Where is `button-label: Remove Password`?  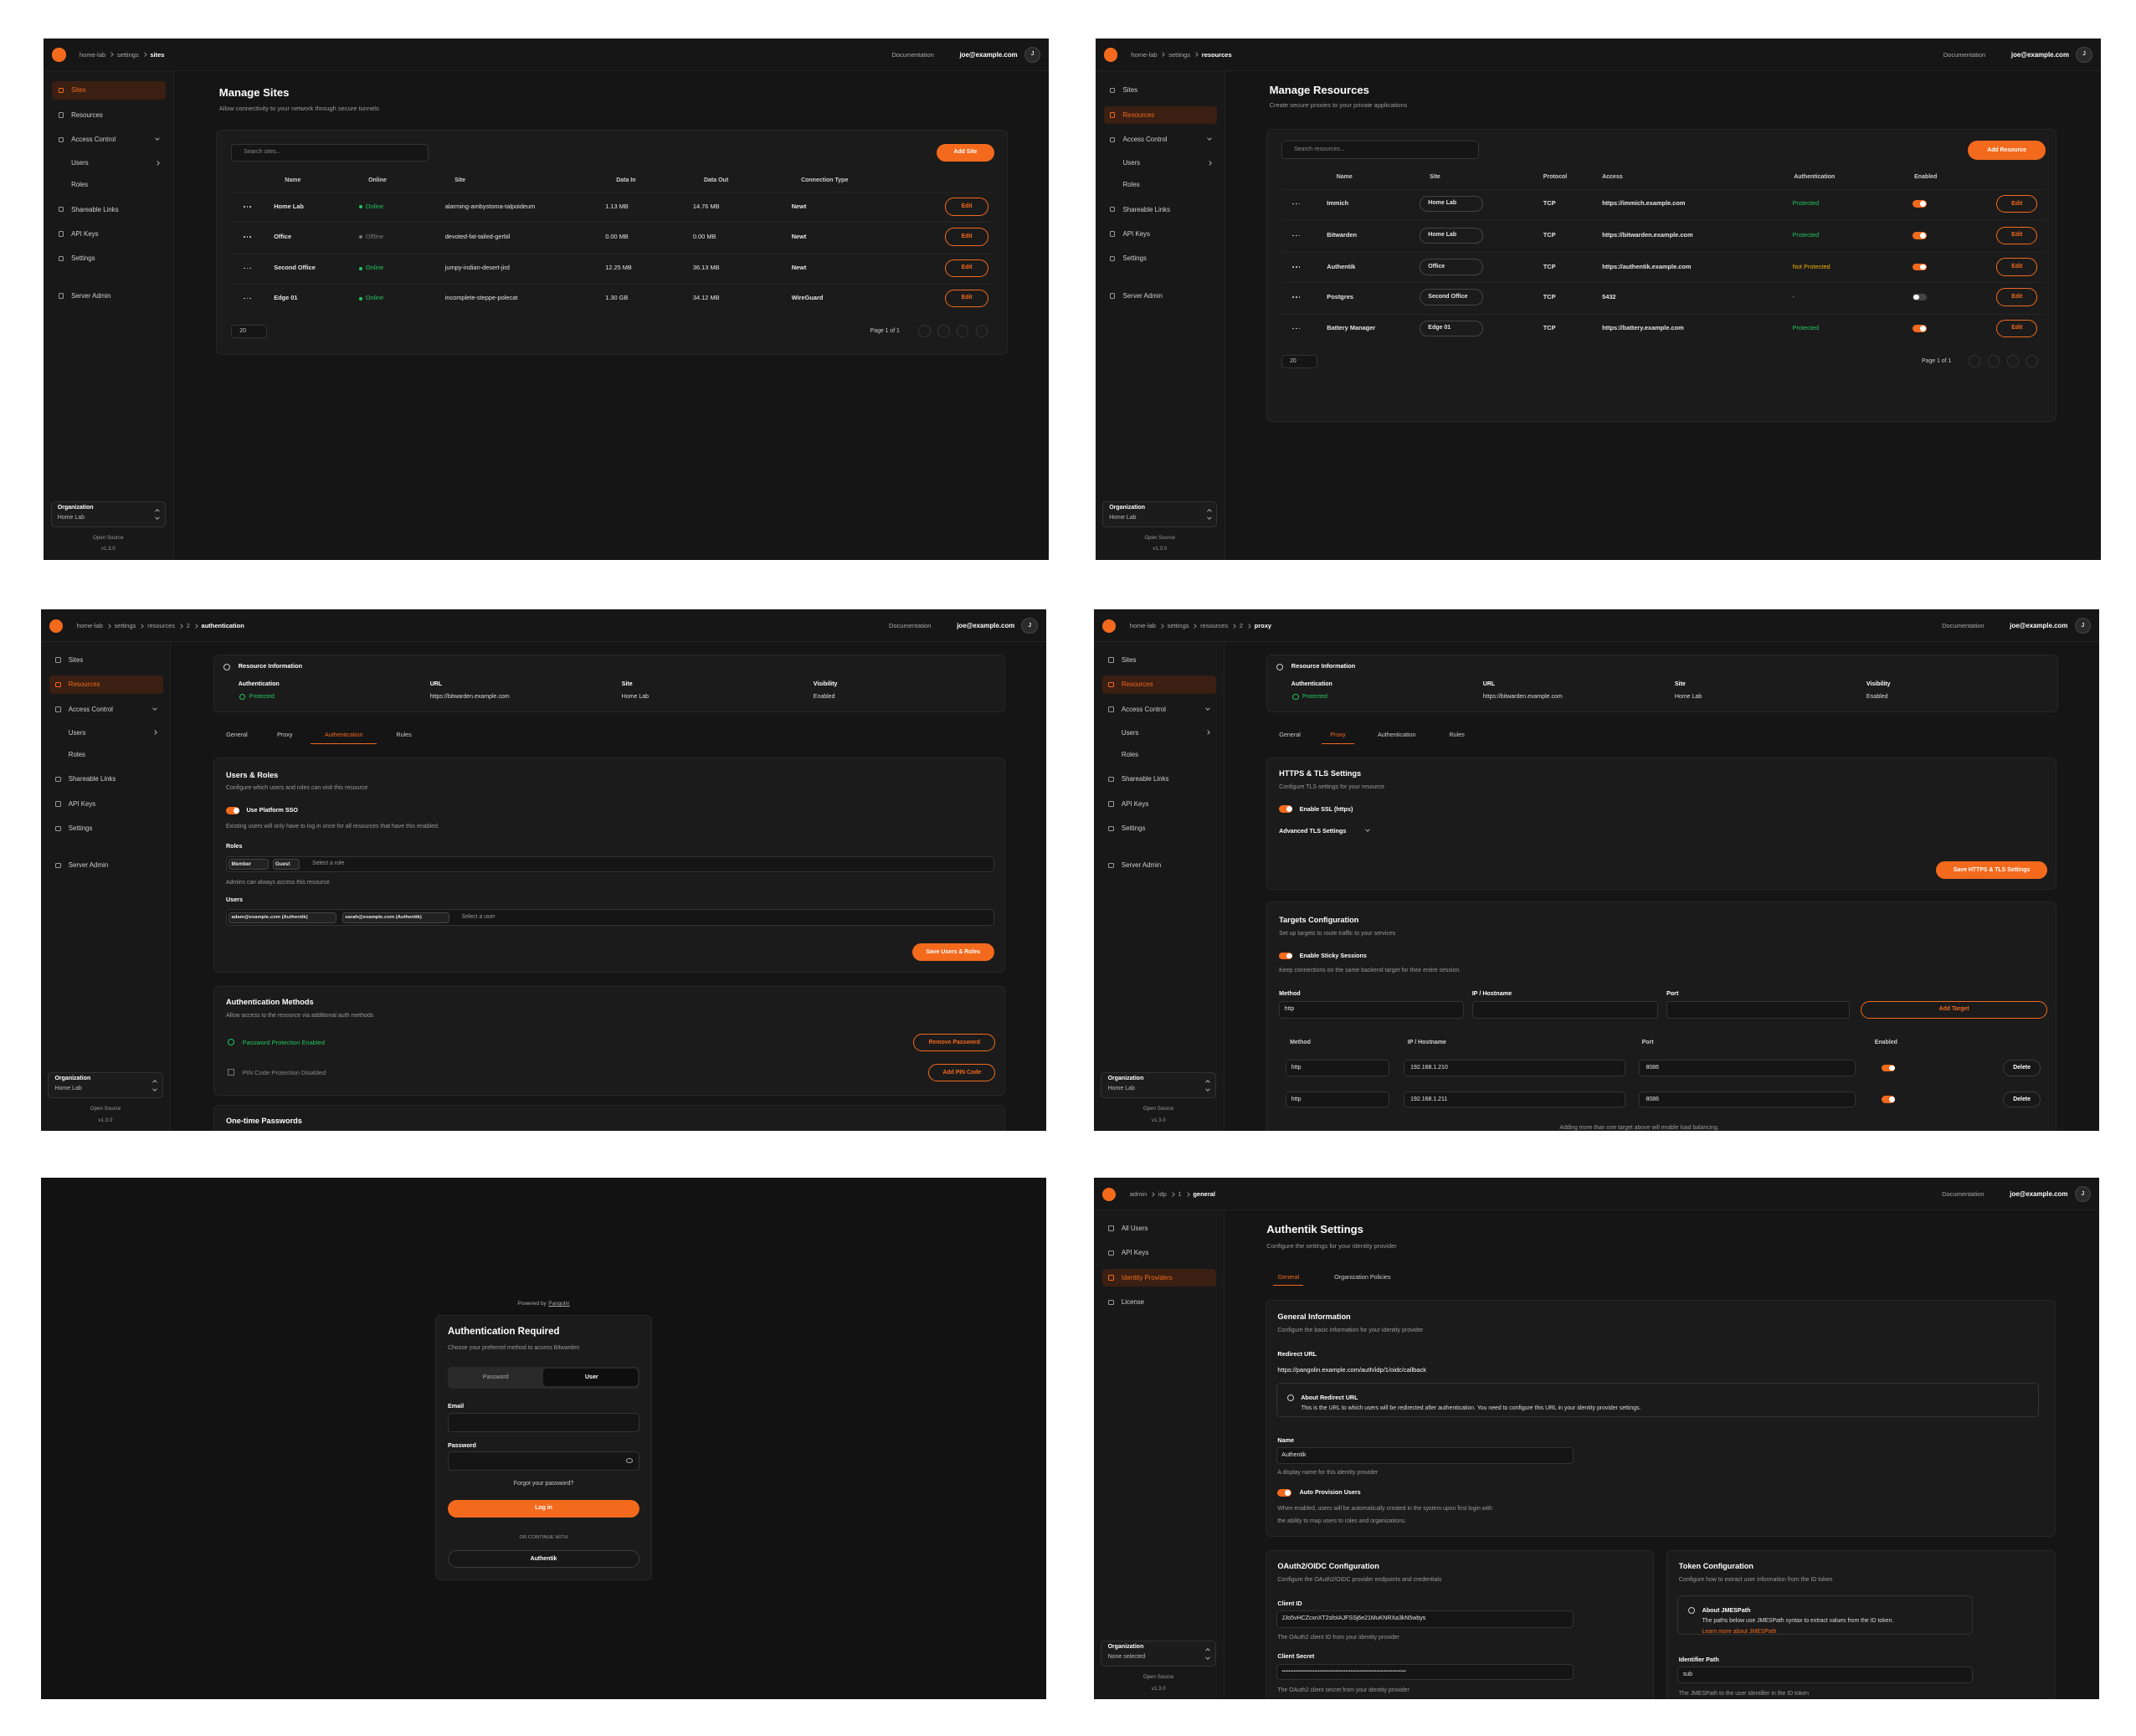
button-label: Remove Password is located at coordinates (954, 1042).